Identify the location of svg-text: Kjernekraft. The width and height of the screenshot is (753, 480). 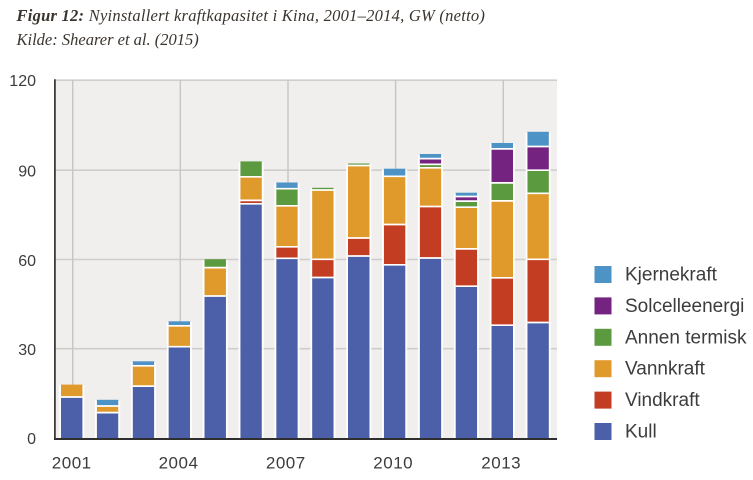
(671, 275).